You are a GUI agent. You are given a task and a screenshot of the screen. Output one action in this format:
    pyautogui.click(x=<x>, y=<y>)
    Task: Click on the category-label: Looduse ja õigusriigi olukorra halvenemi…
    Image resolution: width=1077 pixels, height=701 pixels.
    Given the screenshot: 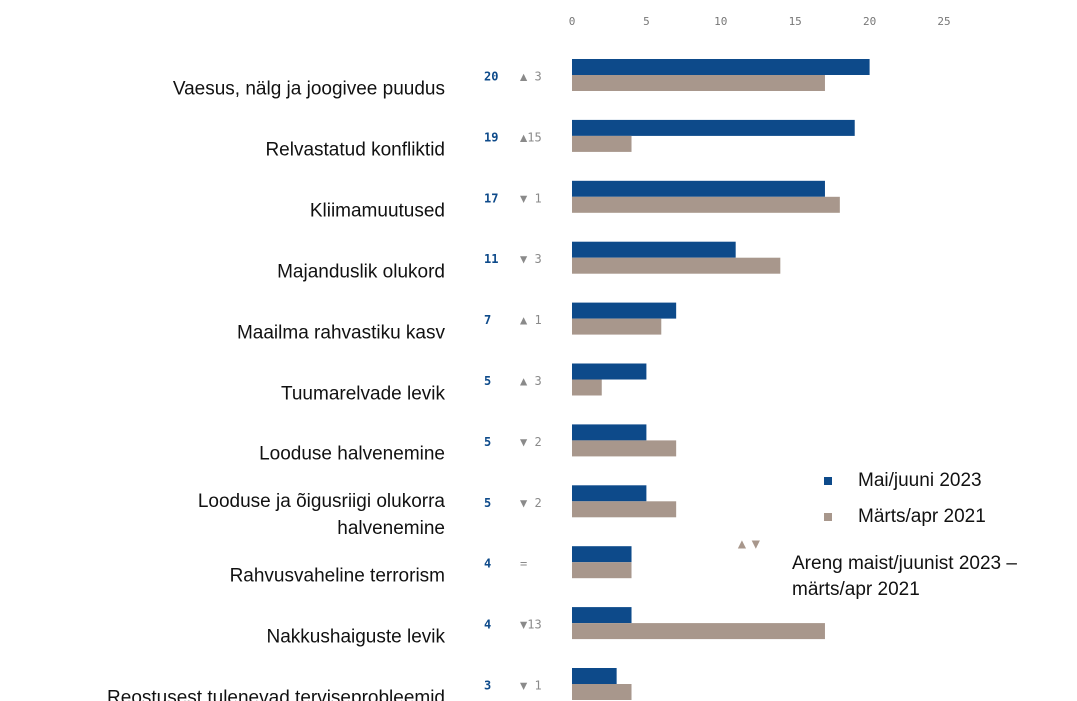 What is the action you would take?
    pyautogui.click(x=321, y=515)
    